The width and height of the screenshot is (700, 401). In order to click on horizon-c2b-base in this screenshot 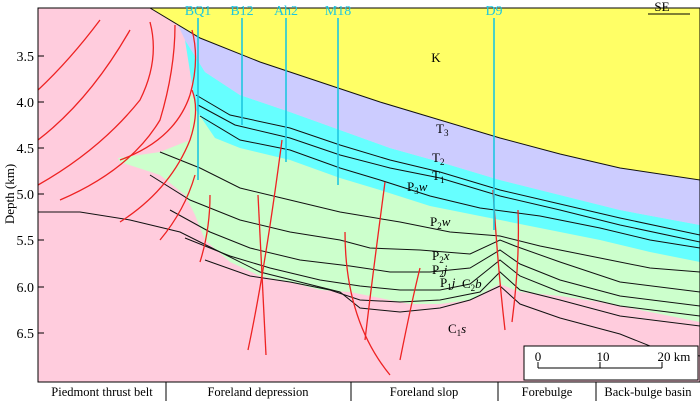, I will do `click(452, 293)`.